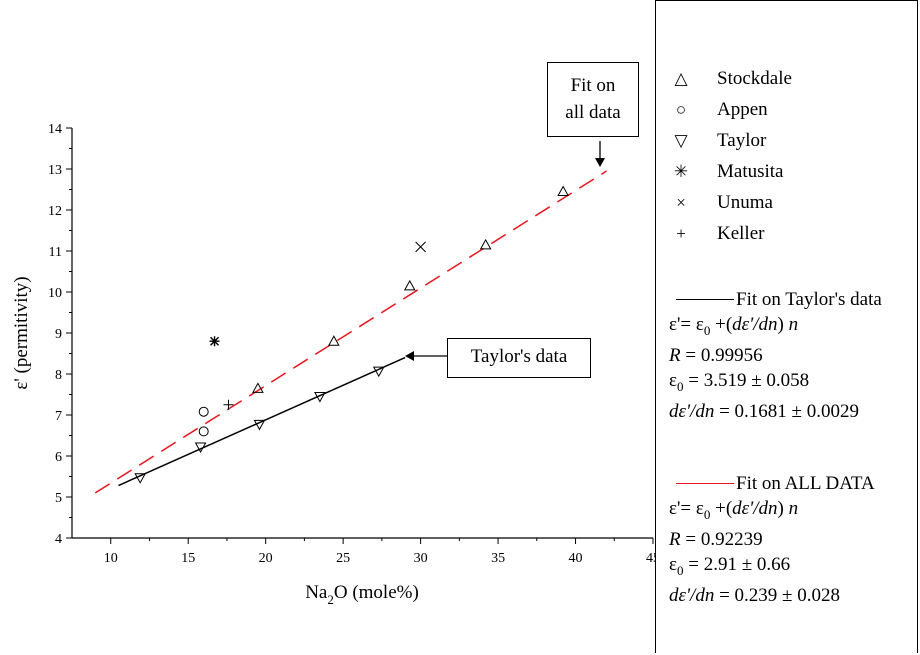 The width and height of the screenshot is (920, 655). What do you see at coordinates (809, 299) in the screenshot?
I see `fit-title: Fit on Taylor's data` at bounding box center [809, 299].